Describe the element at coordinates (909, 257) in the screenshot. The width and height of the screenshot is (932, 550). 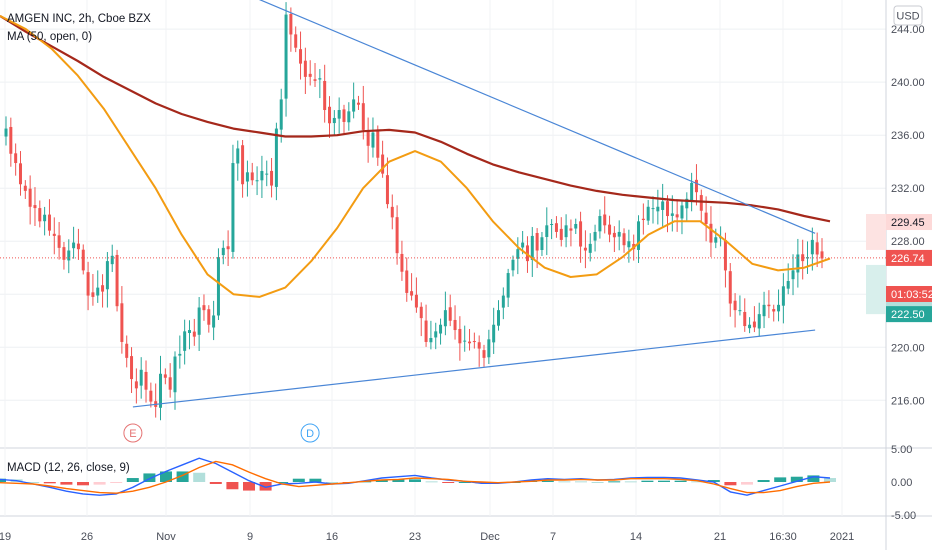
I see `price-badge-bg` at that location.